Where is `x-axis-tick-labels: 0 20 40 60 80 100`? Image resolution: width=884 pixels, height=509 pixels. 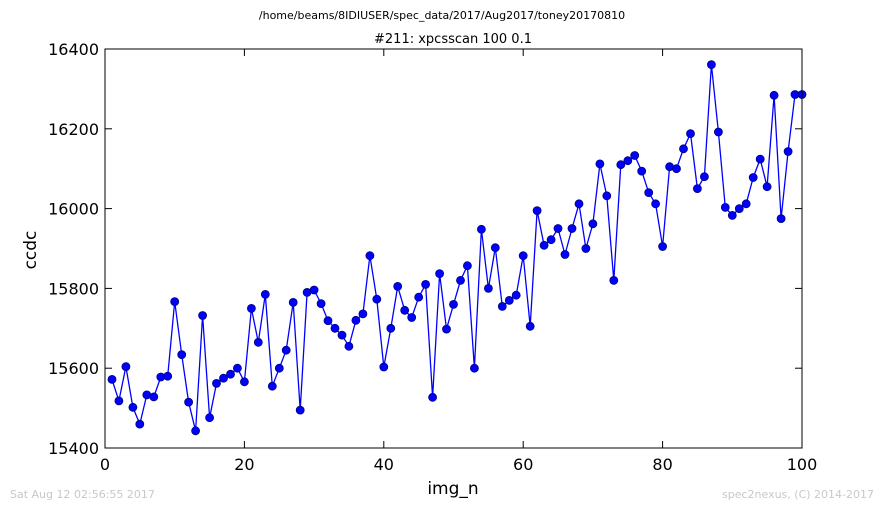
x-axis-tick-labels: 0 20 40 60 80 100 is located at coordinates (458, 464).